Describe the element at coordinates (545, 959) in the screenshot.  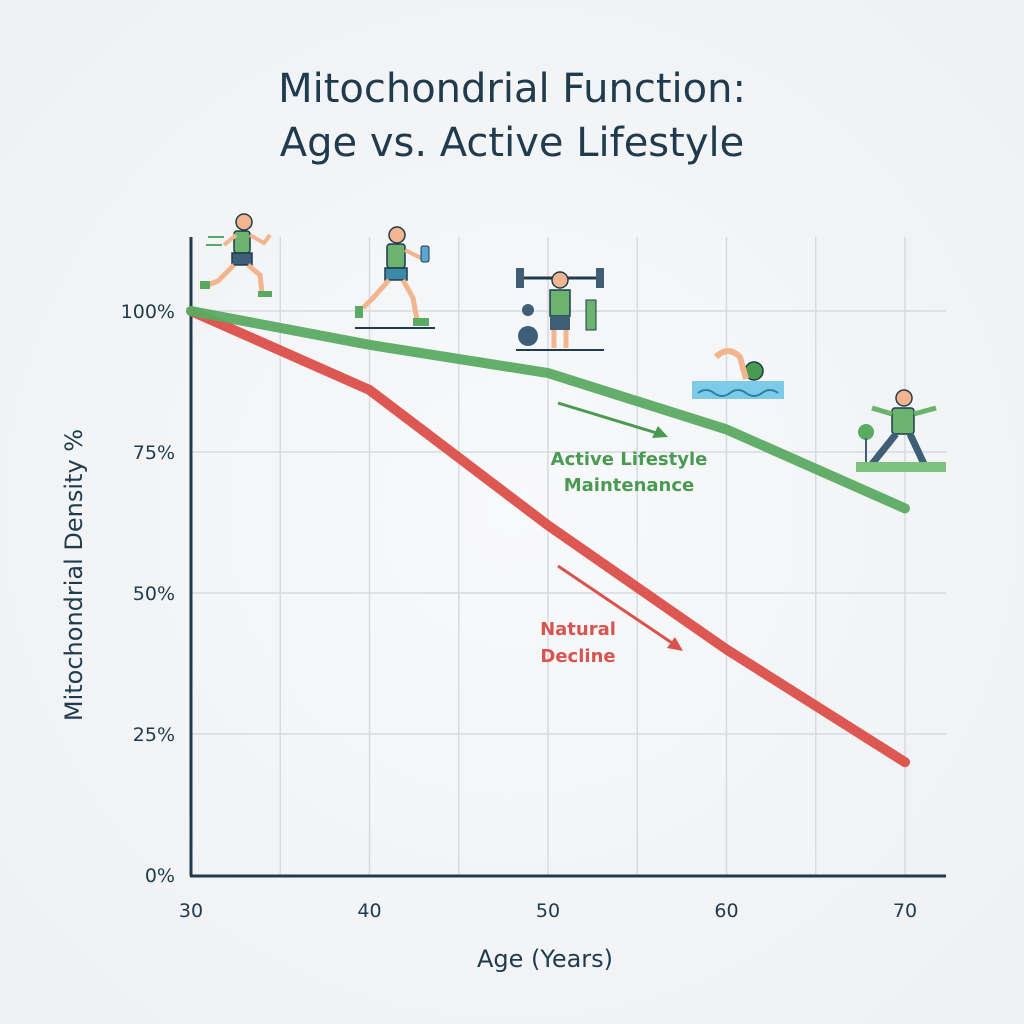
I see `x-axis-label: Age (Years)` at that location.